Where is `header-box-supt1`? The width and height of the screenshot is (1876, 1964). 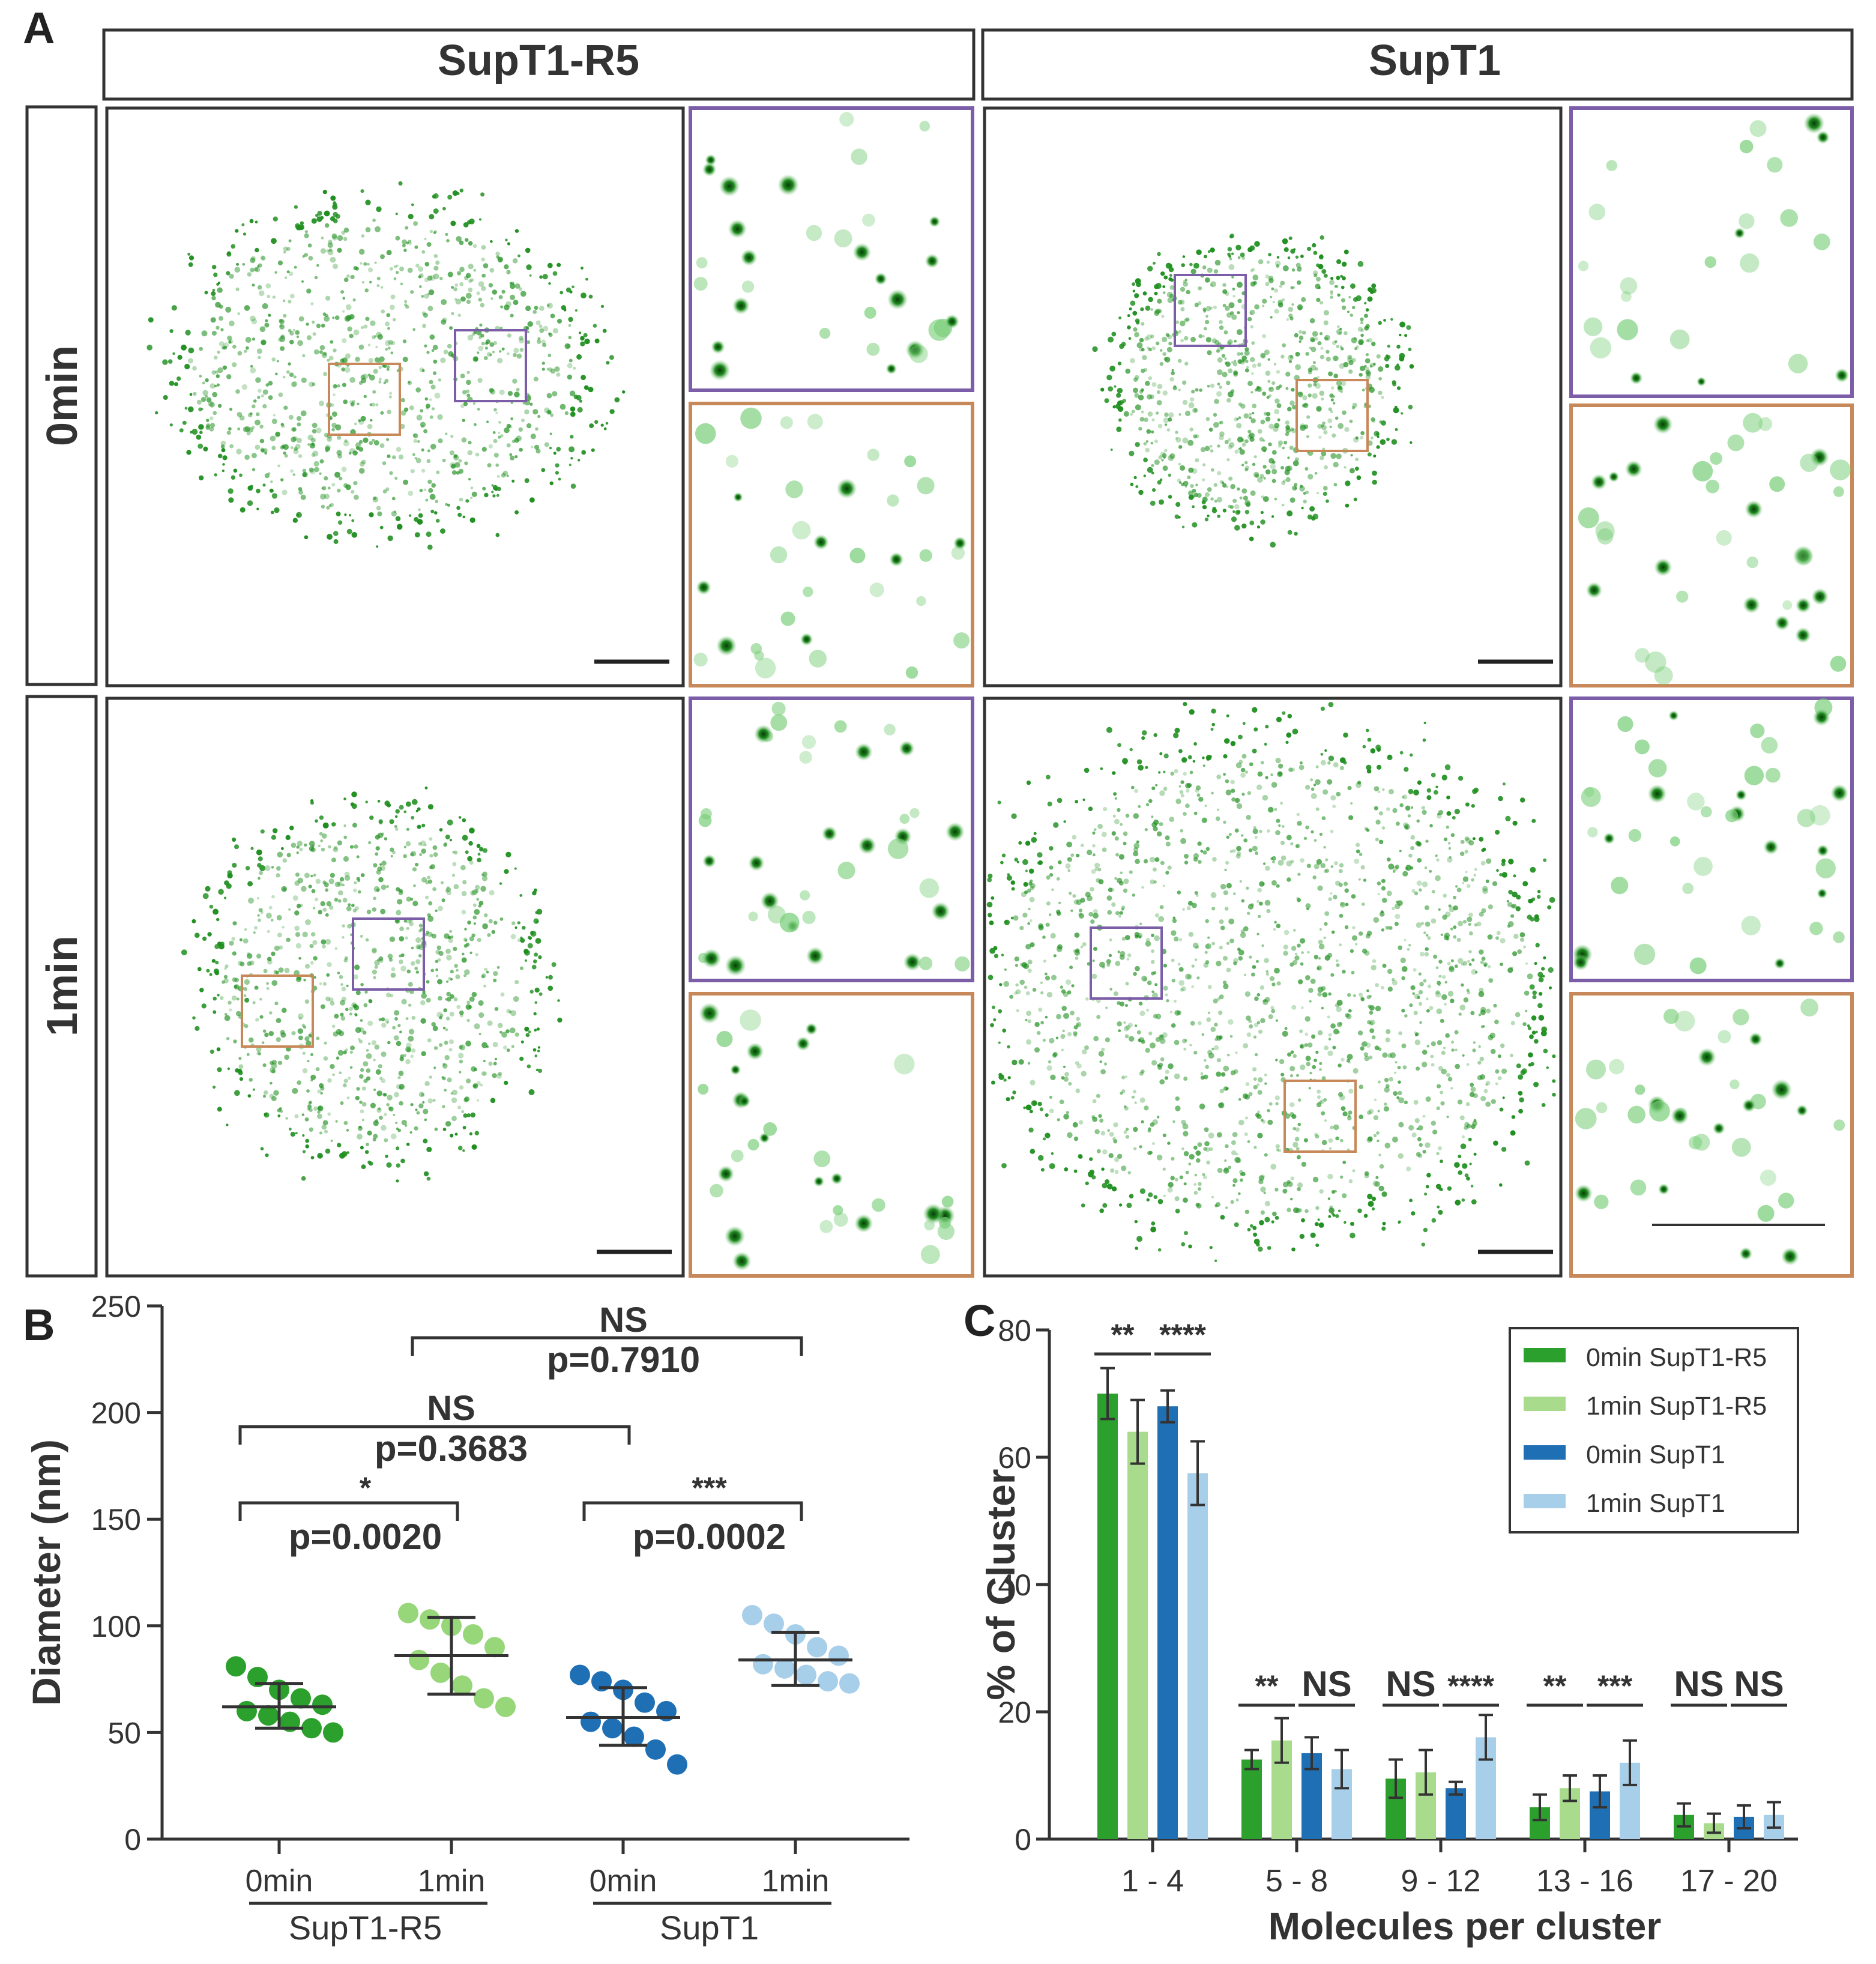
header-box-supt1 is located at coordinates (1417, 64).